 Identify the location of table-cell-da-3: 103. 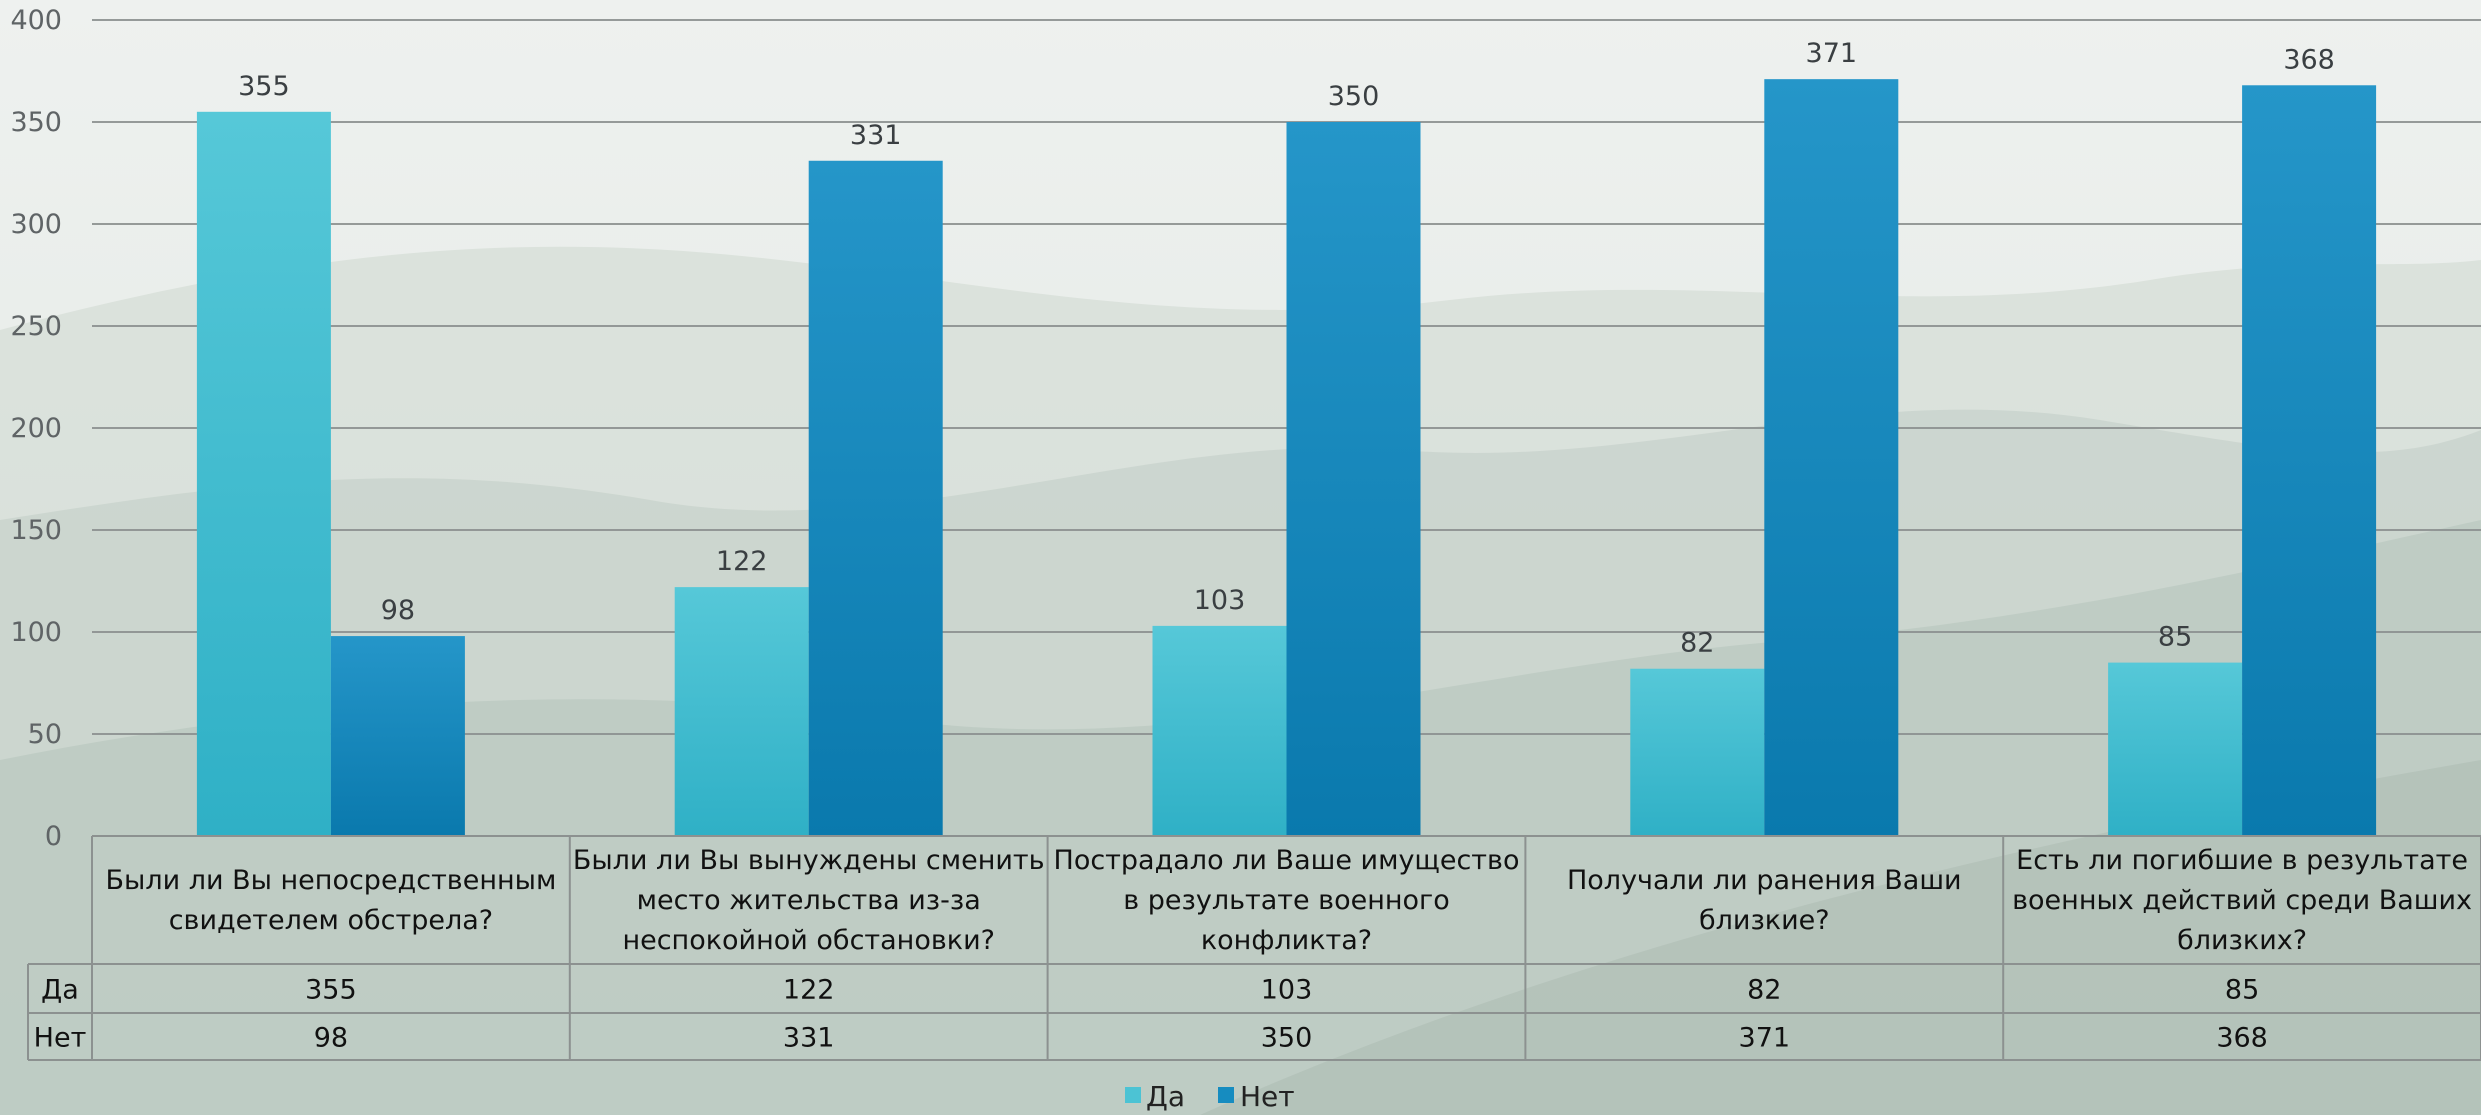
(1287, 990).